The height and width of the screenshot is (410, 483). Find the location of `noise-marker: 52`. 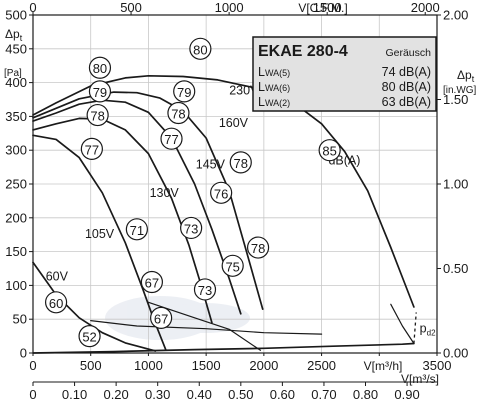

noise-marker: 52 is located at coordinates (89, 336).